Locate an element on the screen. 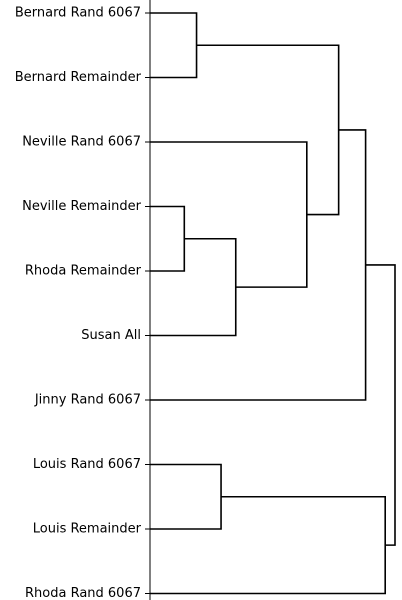 The width and height of the screenshot is (402, 600). leaf-label: Louis Rand 6067 is located at coordinates (87, 464).